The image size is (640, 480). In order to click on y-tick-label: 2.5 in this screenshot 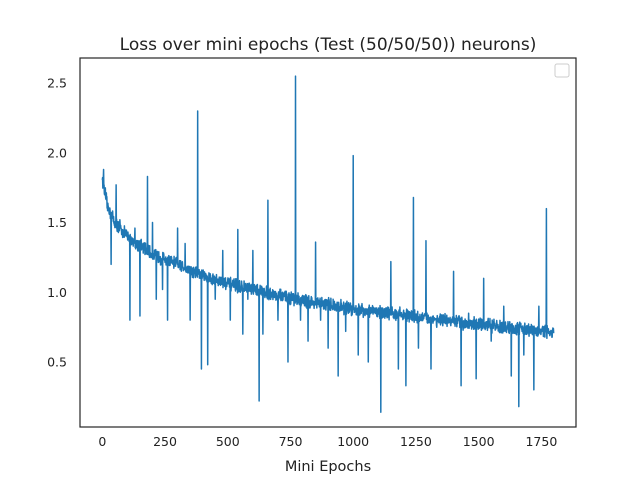, I will do `click(57, 83)`.